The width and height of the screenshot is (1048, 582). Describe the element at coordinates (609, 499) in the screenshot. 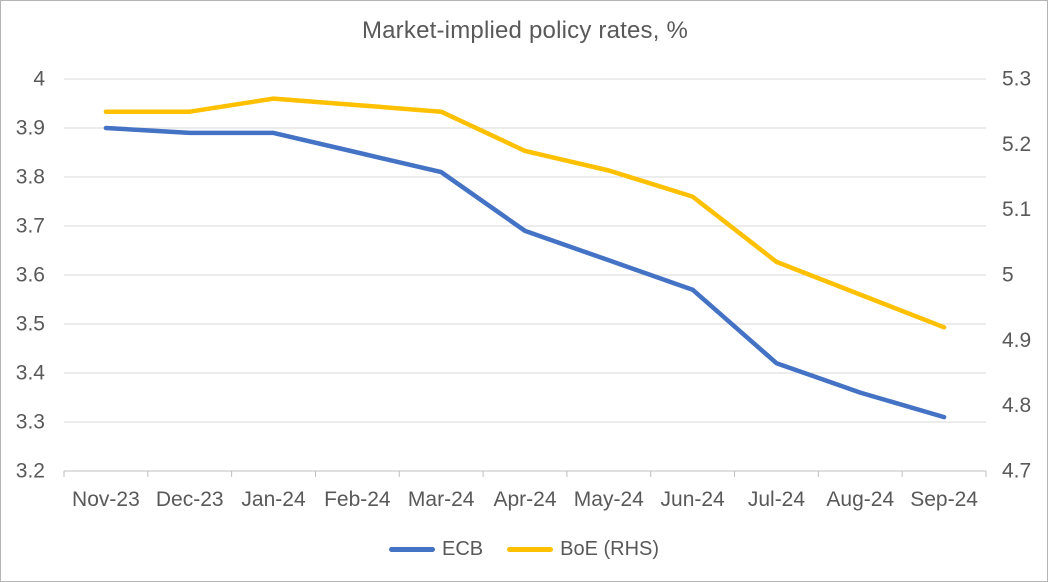

I see `x-axis-label: May-24` at that location.